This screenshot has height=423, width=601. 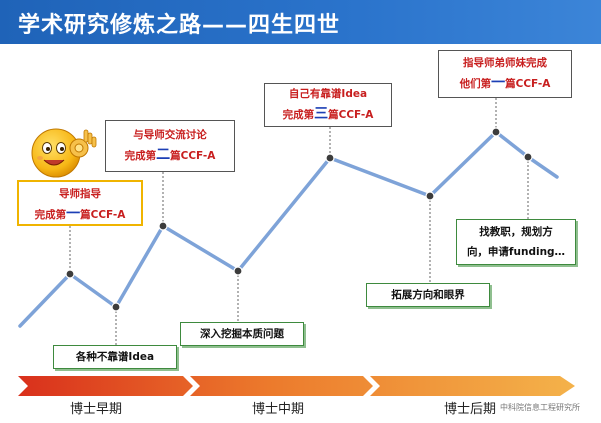 What do you see at coordinates (170, 135) in the screenshot?
I see `milestone-line1: 与导师交流讨论` at bounding box center [170, 135].